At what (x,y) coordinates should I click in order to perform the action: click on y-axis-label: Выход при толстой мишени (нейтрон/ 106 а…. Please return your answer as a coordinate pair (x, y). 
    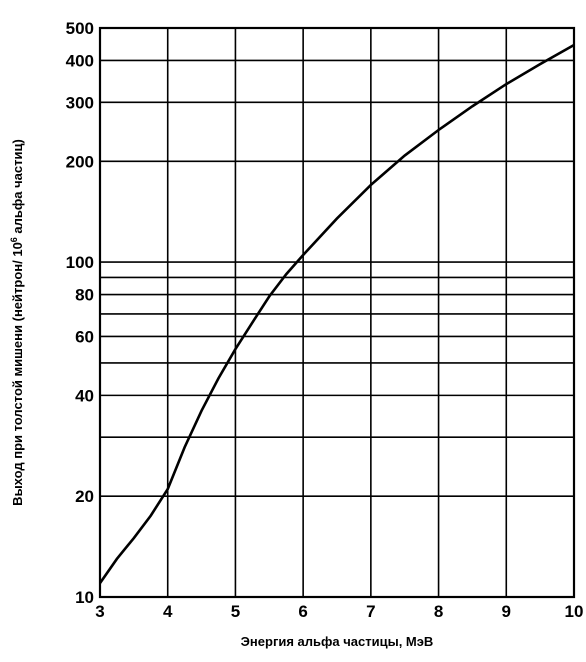
    Looking at the image, I should click on (17, 322).